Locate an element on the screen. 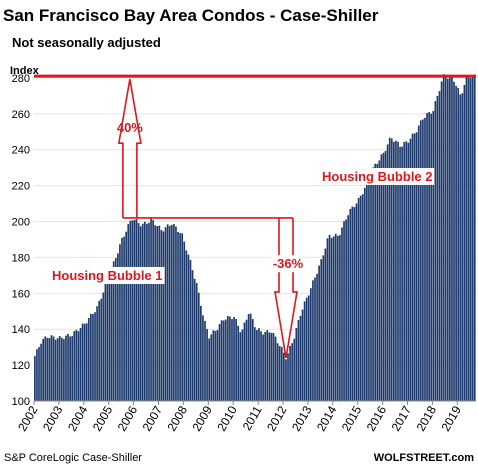 The width and height of the screenshot is (478, 467). y-tick-label: 280 is located at coordinates (21, 79).